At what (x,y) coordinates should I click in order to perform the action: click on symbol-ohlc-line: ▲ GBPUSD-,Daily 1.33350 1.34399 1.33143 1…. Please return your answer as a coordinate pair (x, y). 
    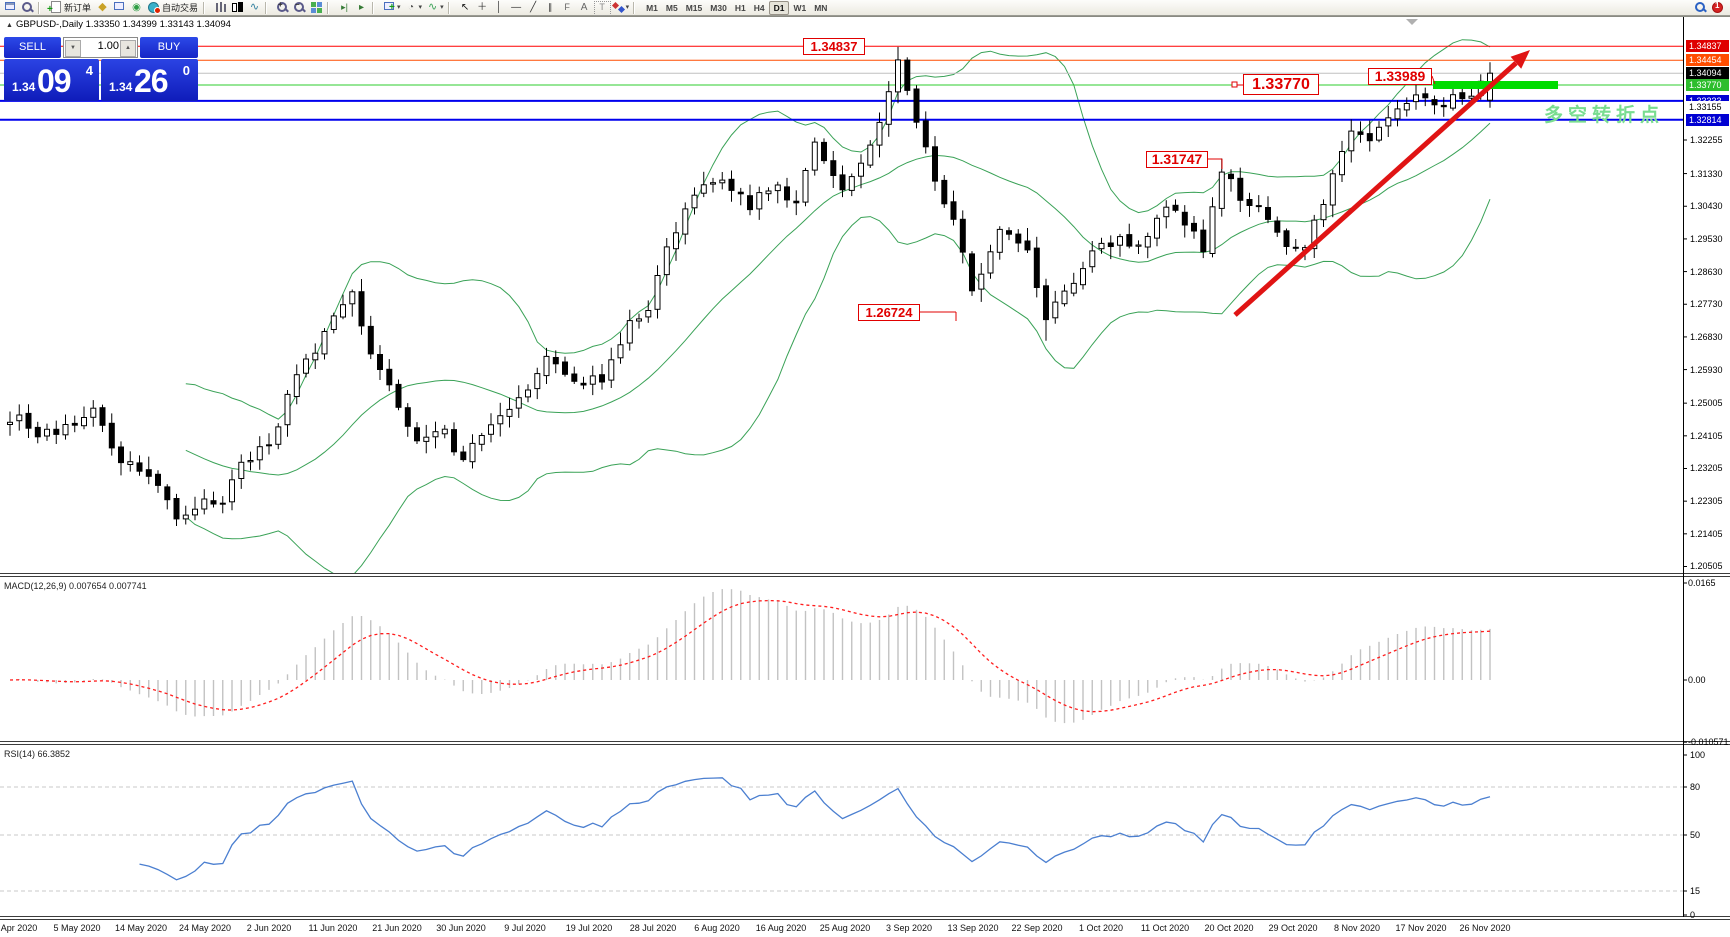
    Looking at the image, I should click on (118, 24).